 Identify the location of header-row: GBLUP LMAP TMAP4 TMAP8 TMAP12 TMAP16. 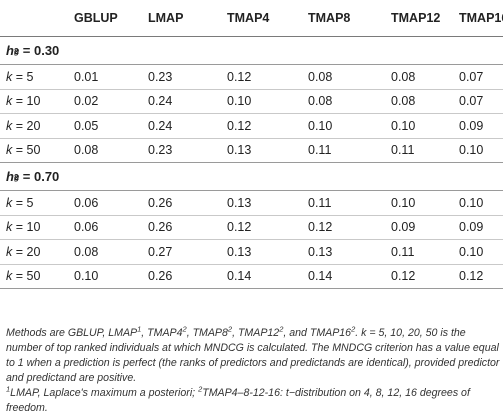
(251, 18).